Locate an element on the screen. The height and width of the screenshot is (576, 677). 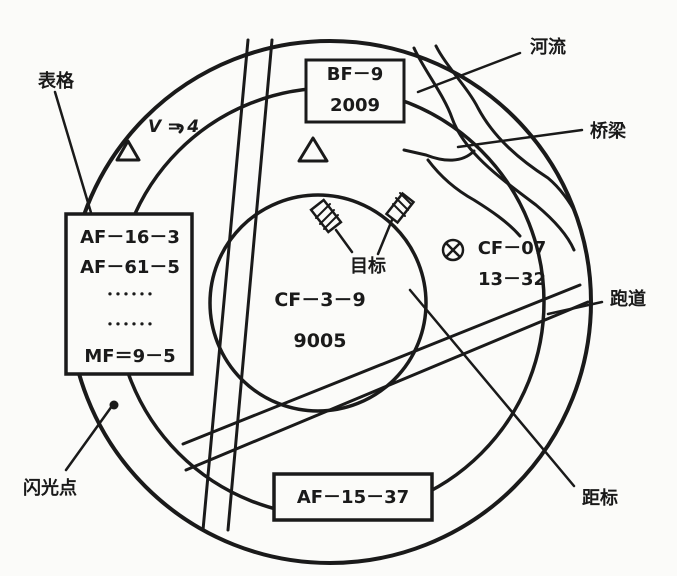
inner-range-ring is located at coordinates (318, 303).